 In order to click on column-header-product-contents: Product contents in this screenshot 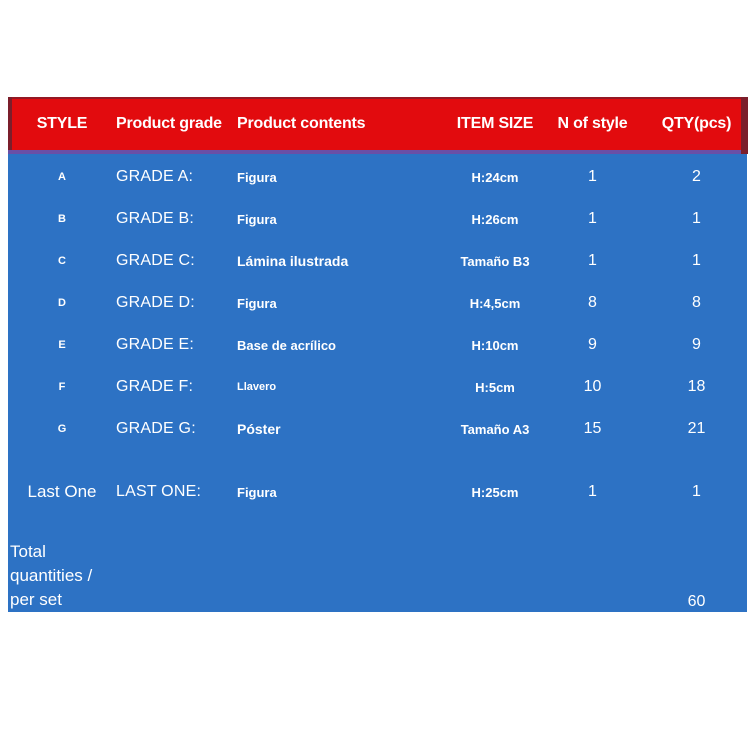, I will do `click(301, 123)`.